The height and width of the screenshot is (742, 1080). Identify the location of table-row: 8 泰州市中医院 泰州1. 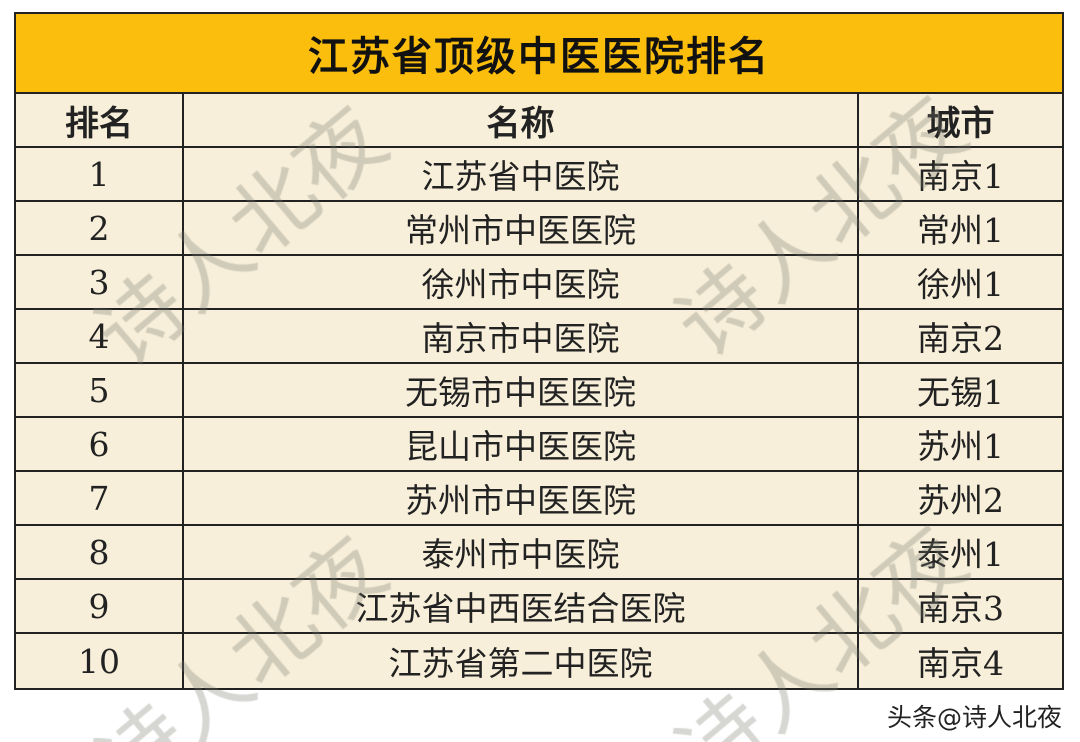
(539, 553).